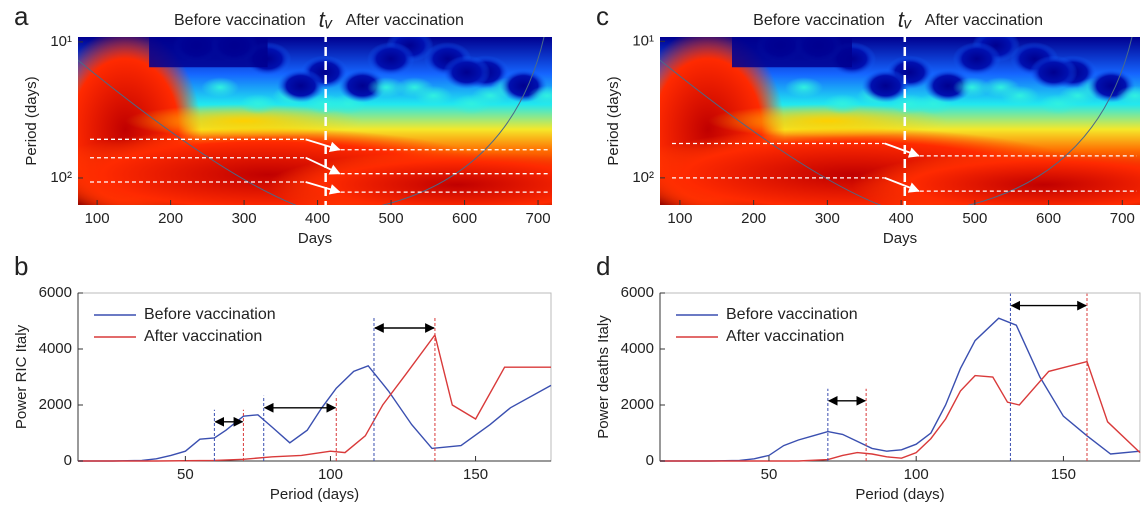 This screenshot has height=513, width=1146. Describe the element at coordinates (603, 266) in the screenshot. I see `panel-label: d` at that location.